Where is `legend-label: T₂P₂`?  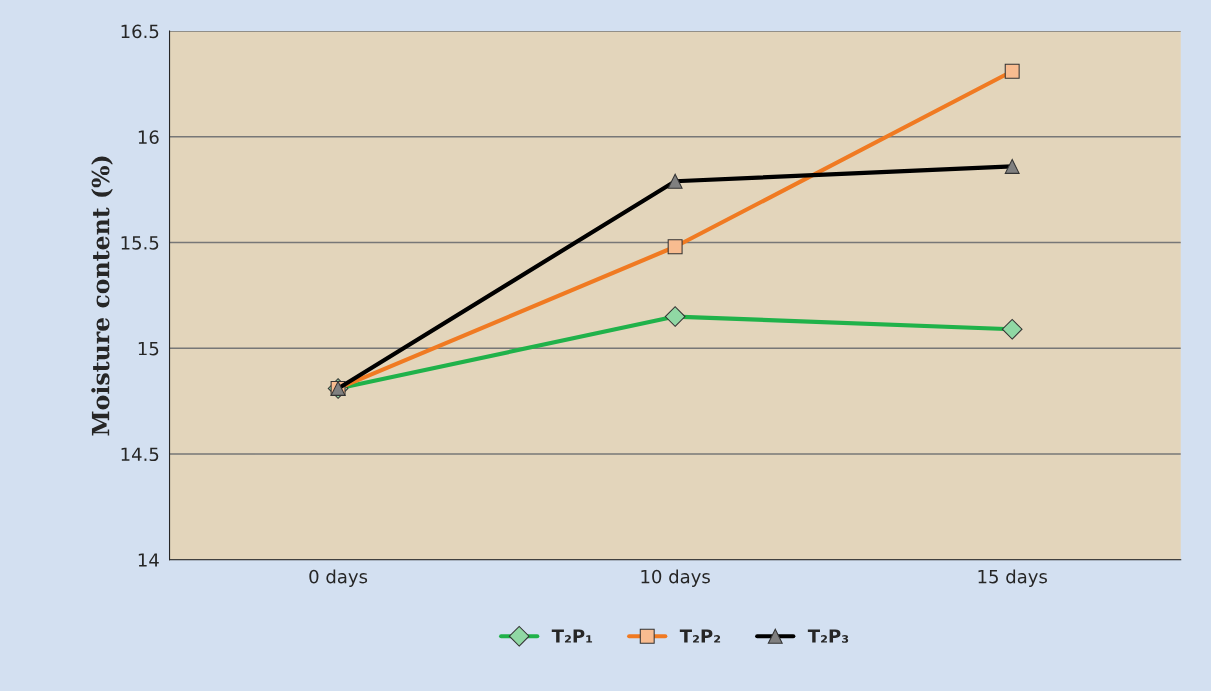 legend-label: T₂P₂ is located at coordinates (700, 636).